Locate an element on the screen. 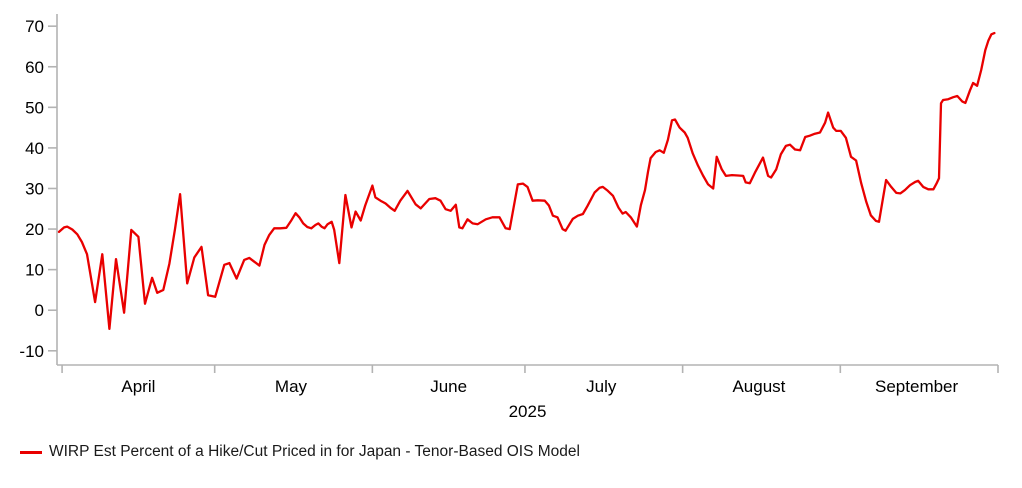 The width and height of the screenshot is (1022, 488). y-tick-label: 0 is located at coordinates (39, 310).